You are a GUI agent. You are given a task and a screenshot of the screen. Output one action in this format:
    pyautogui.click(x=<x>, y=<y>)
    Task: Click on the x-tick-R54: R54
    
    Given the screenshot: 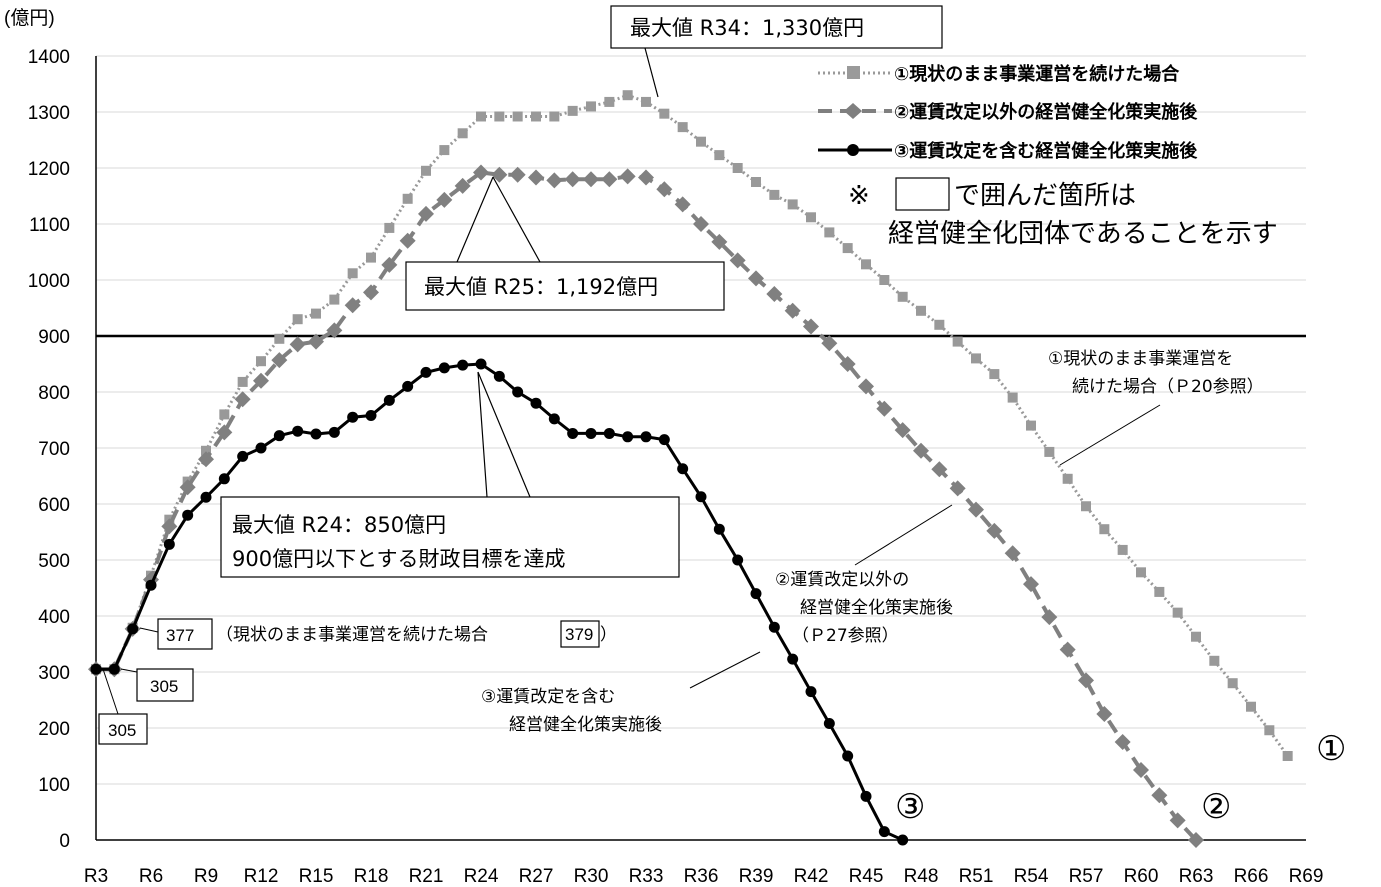 What is the action you would take?
    pyautogui.click(x=1031, y=876)
    